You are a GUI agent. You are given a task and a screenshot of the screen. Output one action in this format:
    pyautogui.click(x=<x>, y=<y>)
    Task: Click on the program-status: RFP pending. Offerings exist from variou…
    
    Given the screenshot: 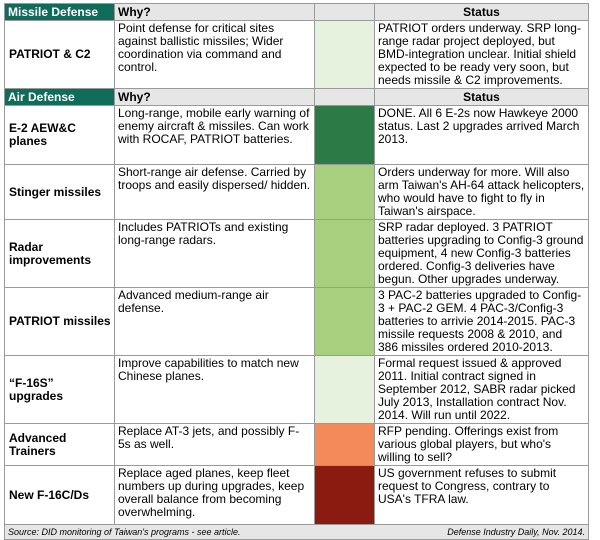 What is the action you would take?
    pyautogui.click(x=481, y=444)
    